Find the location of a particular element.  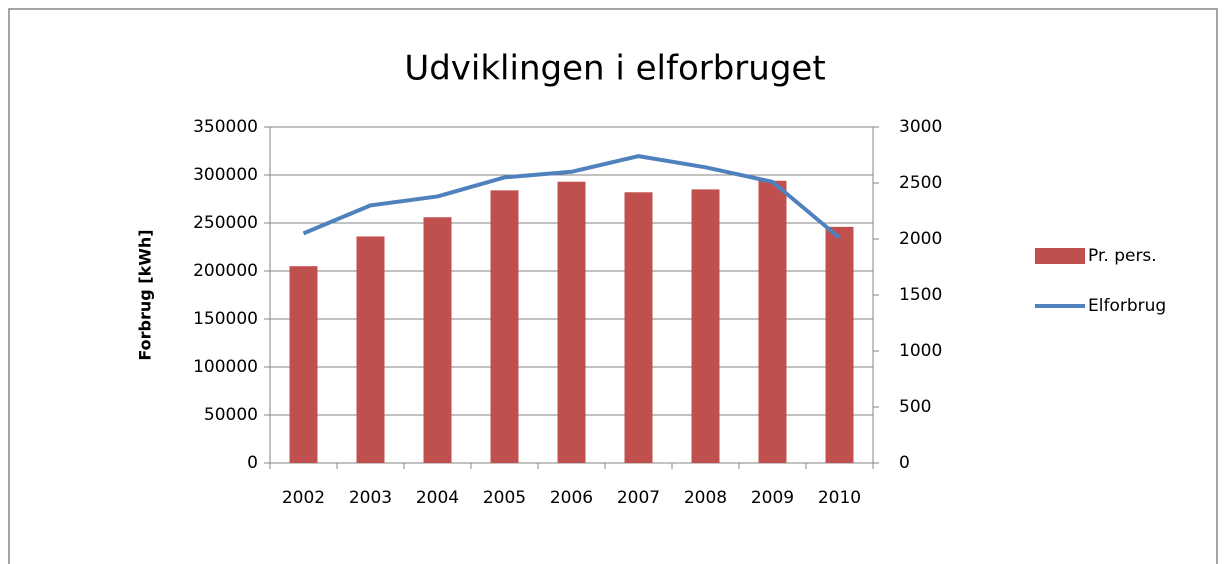

y-tick-label: 300000 is located at coordinates (225, 175).